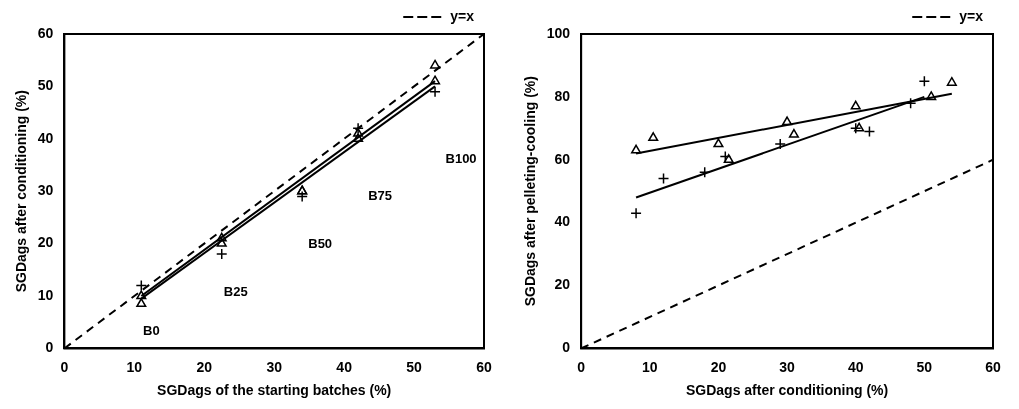 The width and height of the screenshot is (1019, 409). What do you see at coordinates (461, 159) in the screenshot?
I see `annotation: B100` at bounding box center [461, 159].